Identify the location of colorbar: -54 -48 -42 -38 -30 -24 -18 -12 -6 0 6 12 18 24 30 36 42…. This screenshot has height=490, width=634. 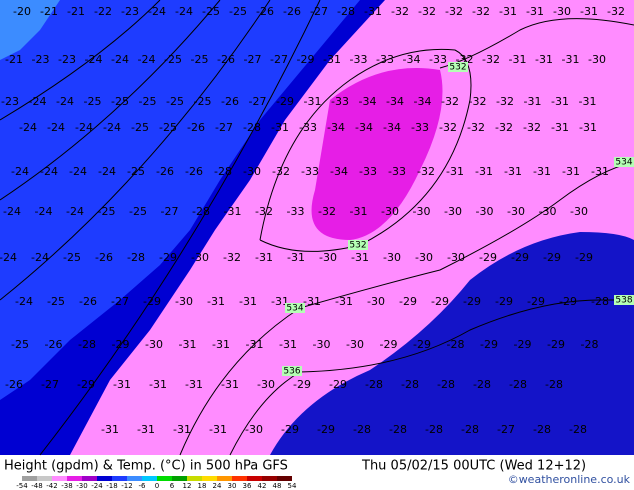
(156, 483).